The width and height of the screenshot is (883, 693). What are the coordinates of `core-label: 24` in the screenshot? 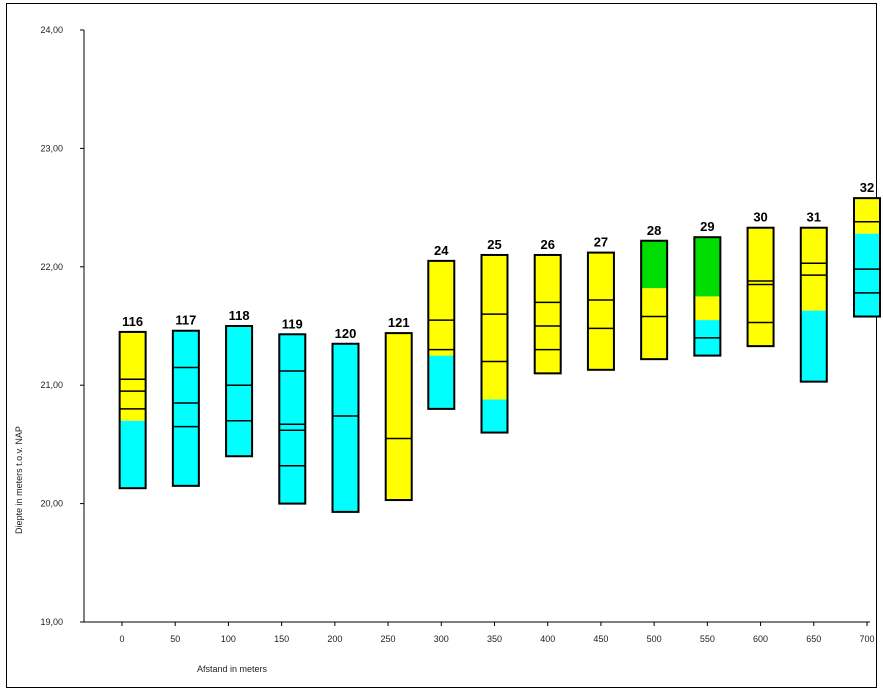 It's located at (441, 250).